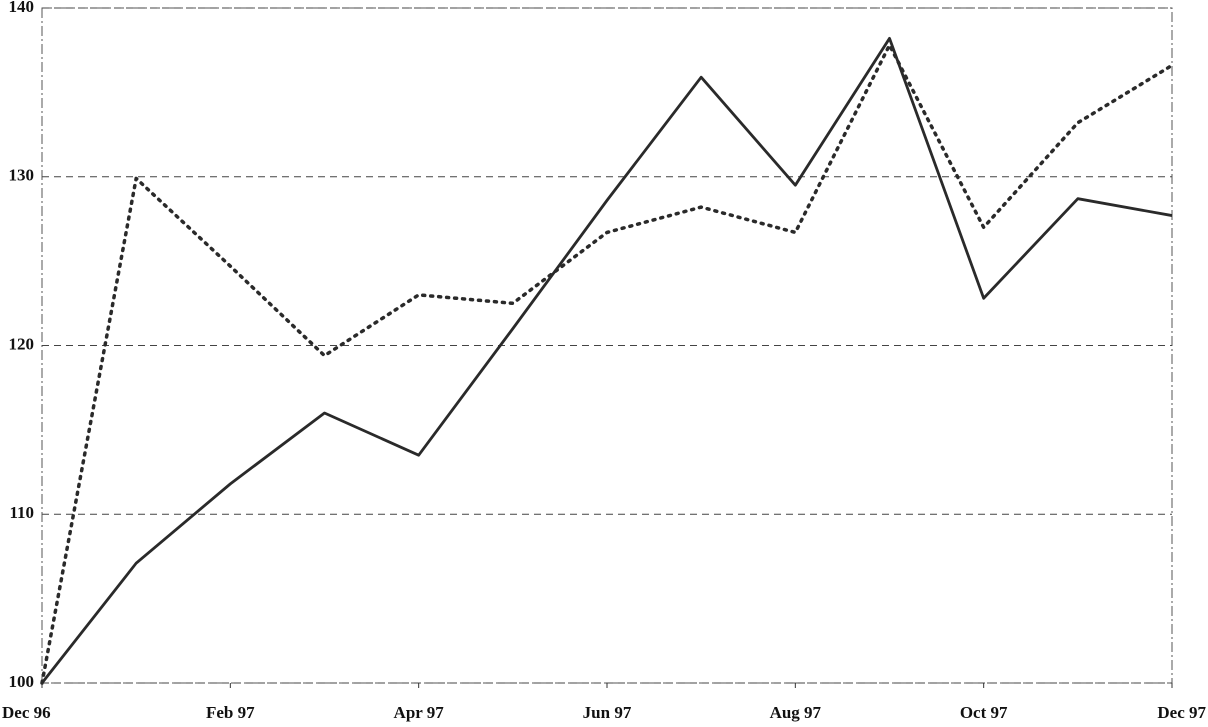  I want to click on y-tick-label: 110, so click(21, 512).